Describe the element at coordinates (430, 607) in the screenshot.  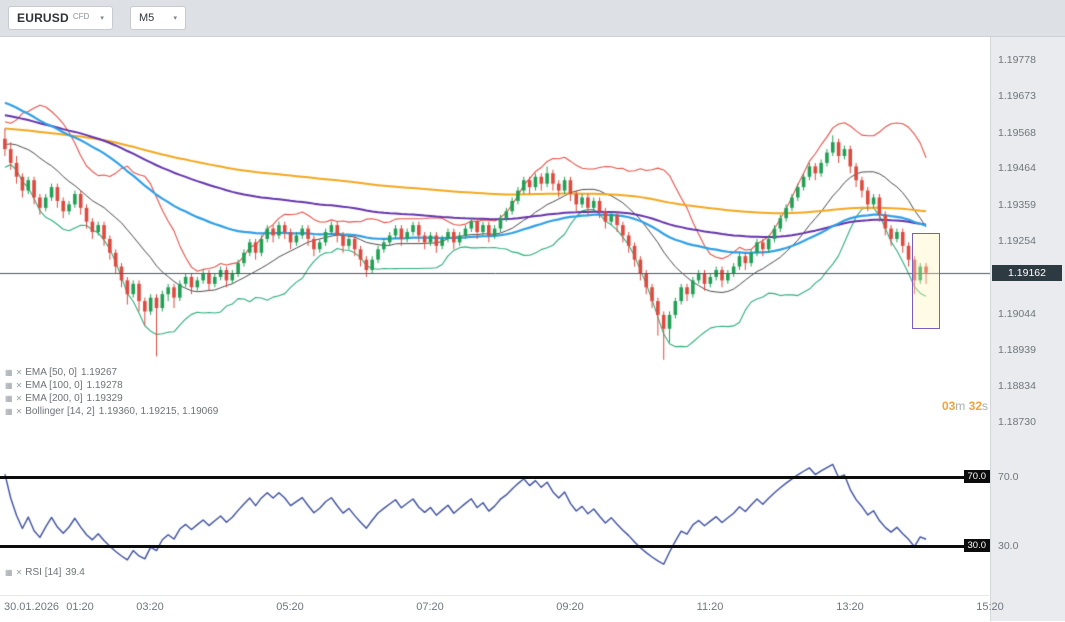
I see `time-axis-label: 07:20` at that location.